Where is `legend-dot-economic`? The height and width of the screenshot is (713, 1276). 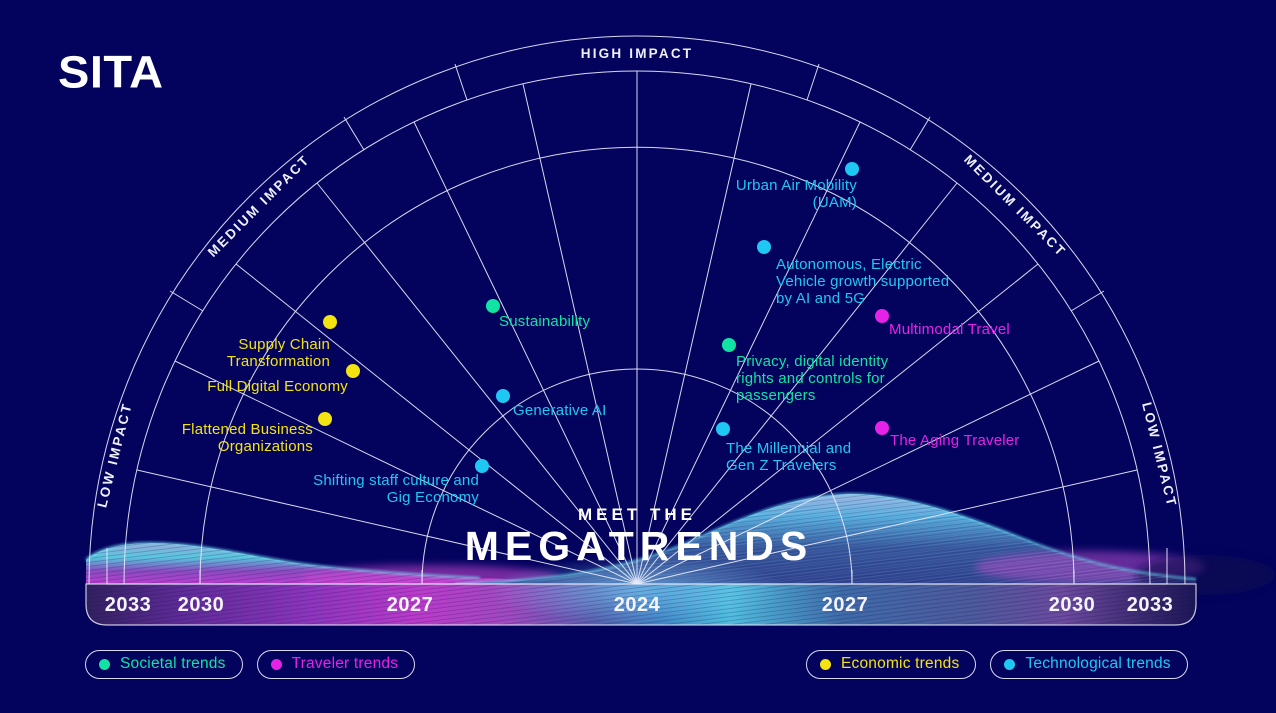
legend-dot-economic is located at coordinates (825, 664).